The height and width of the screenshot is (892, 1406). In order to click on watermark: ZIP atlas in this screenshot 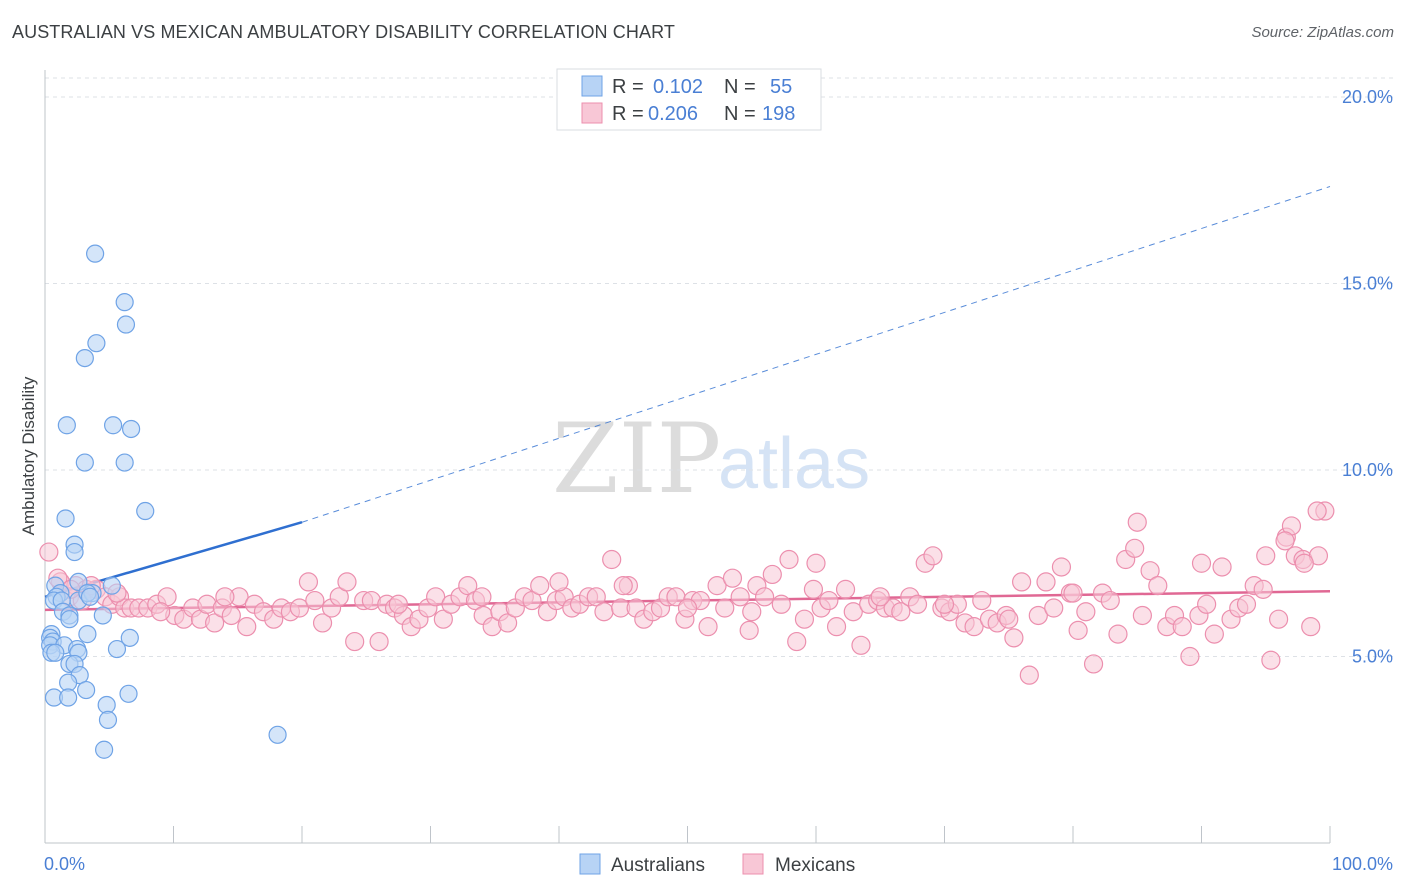, I will do `click(711, 459)`.